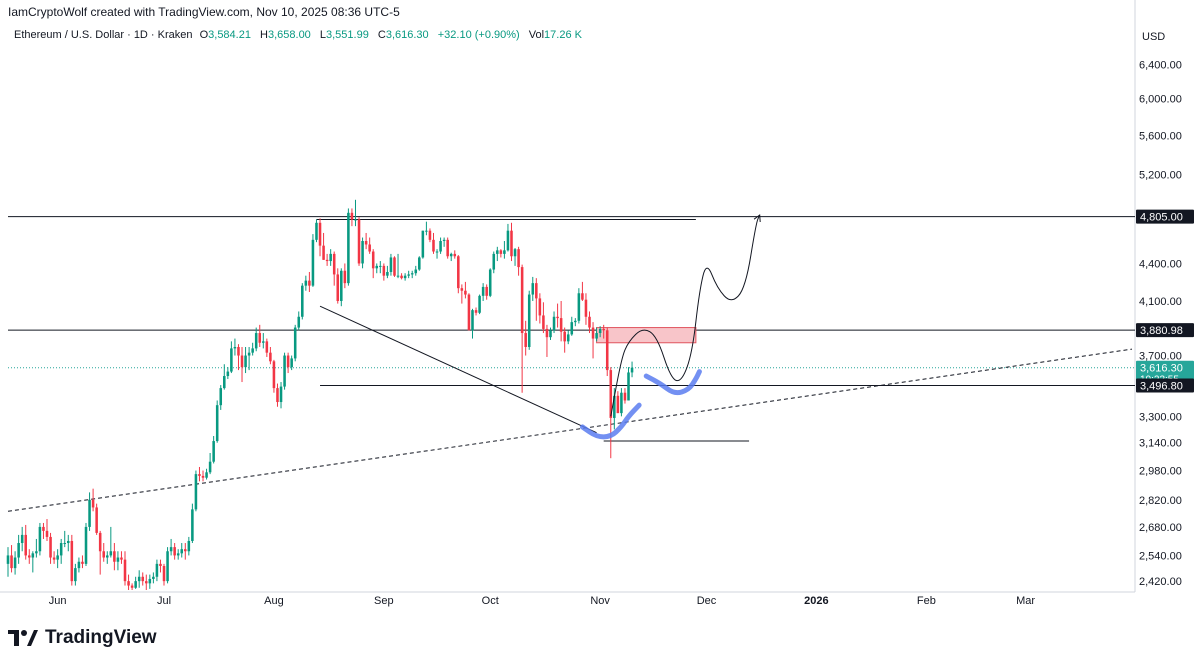 The image size is (1200, 662). I want to click on volume-label: Vol, so click(536, 35).